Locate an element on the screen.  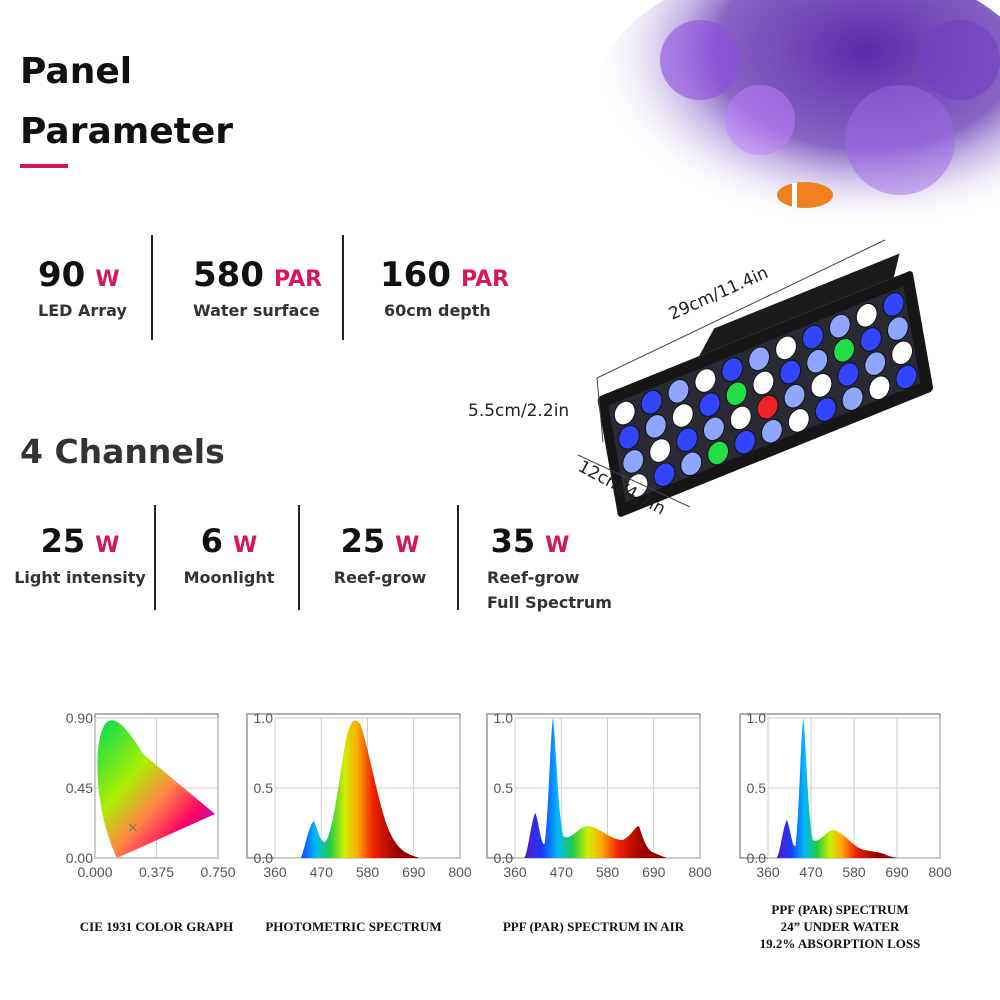
graph-caption: PPF (PAR) SPECTRUM is located at coordinates (839, 909).